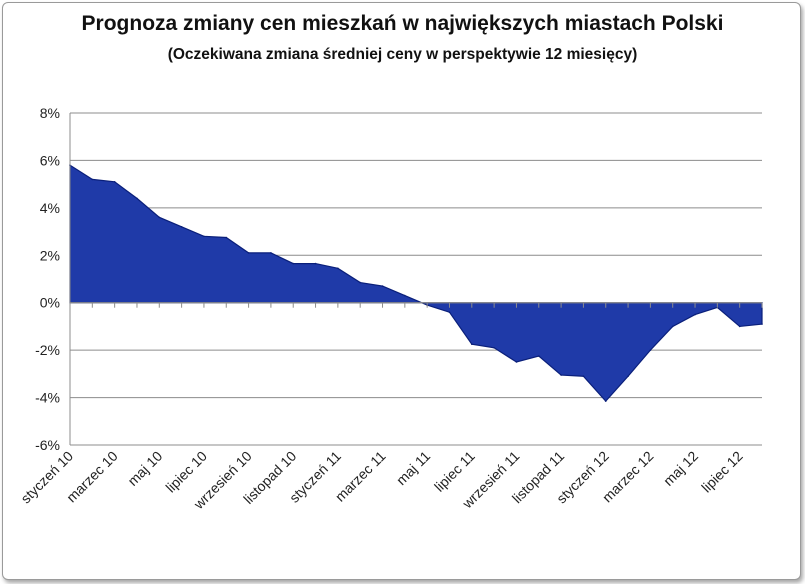 The width and height of the screenshot is (805, 584). Describe the element at coordinates (50, 160) in the screenshot. I see `y-tick-label: 6%` at that location.